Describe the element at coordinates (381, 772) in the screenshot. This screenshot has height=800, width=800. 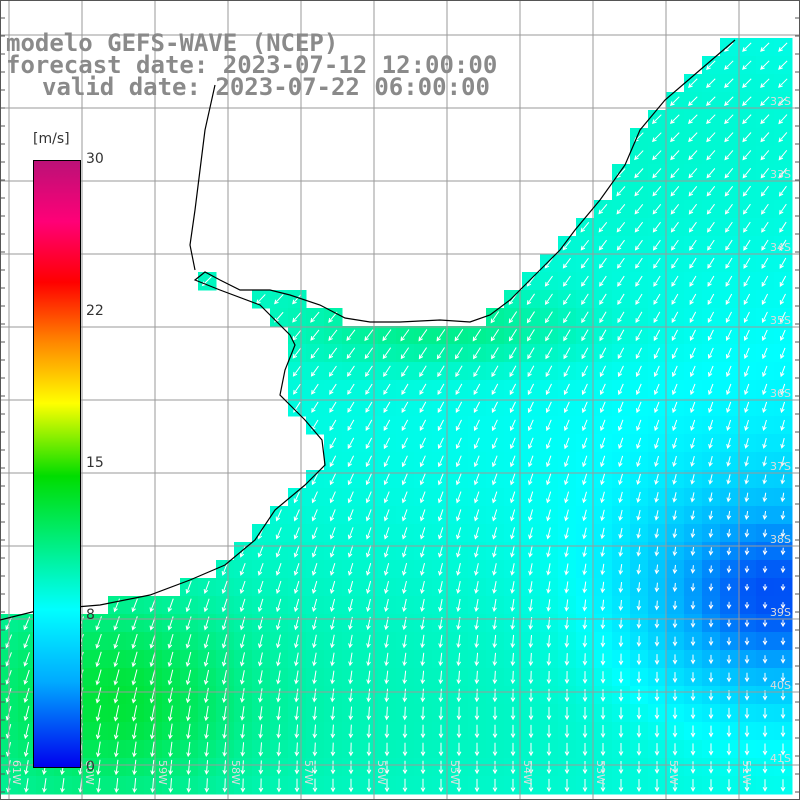
I see `longitude-labels: 61W 60W 59W 58W 57W 56W 55W 54W 53W 52W 51W` at that location.